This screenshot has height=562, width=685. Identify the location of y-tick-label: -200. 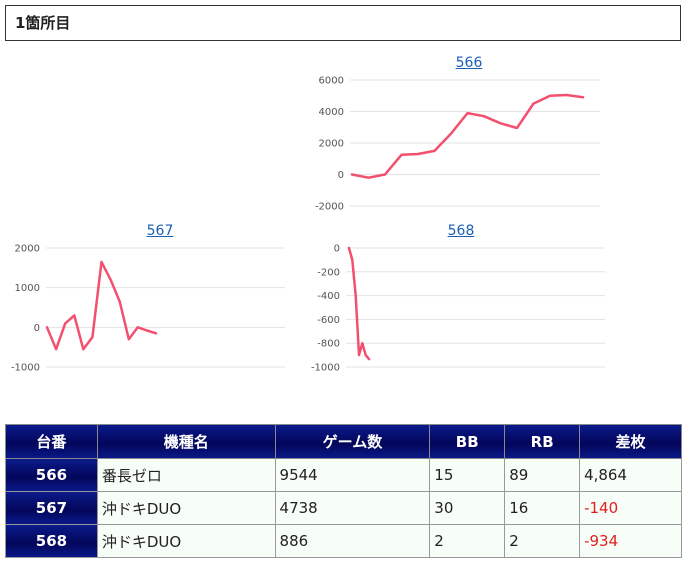
(328, 272).